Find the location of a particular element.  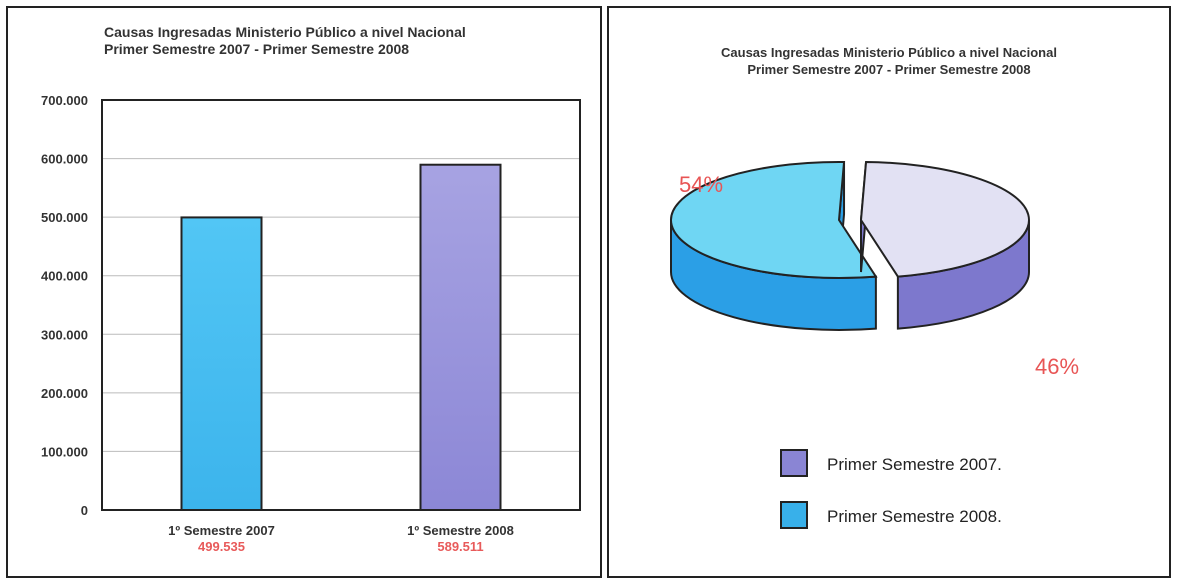

legend-label: Primer Semestre 2008. is located at coordinates (914, 516).